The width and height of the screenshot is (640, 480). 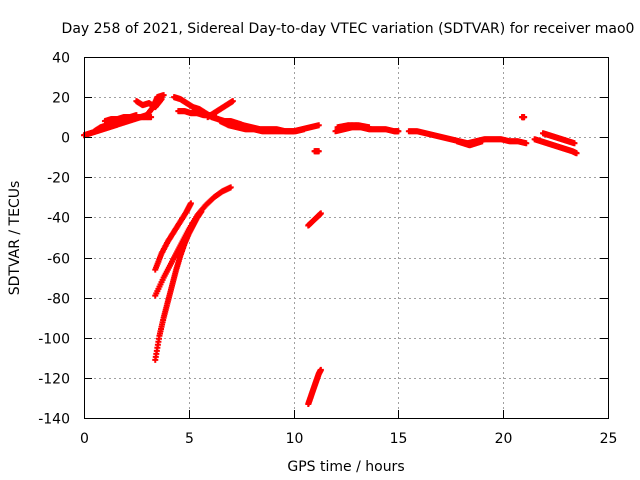 I want to click on series-track-t, so click(x=314, y=219).